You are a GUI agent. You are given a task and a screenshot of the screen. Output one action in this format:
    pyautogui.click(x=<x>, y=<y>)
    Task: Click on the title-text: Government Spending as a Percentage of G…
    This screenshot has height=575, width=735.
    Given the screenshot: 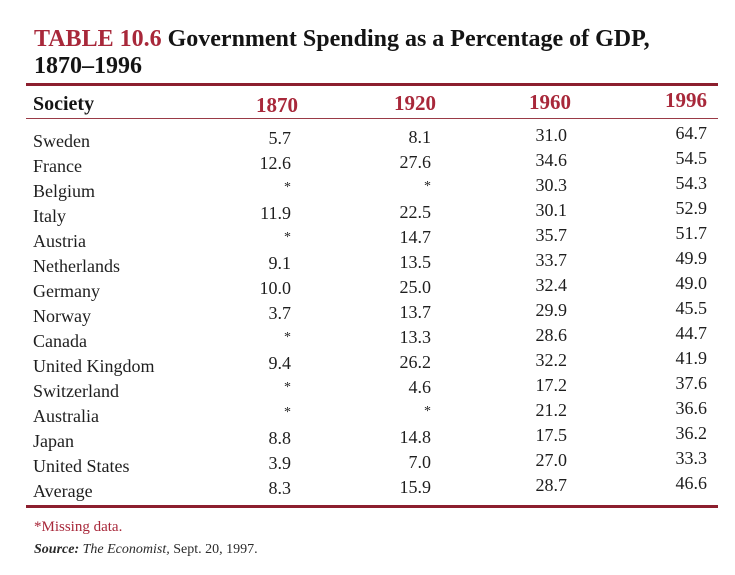 What is the action you would take?
    pyautogui.click(x=408, y=39)
    